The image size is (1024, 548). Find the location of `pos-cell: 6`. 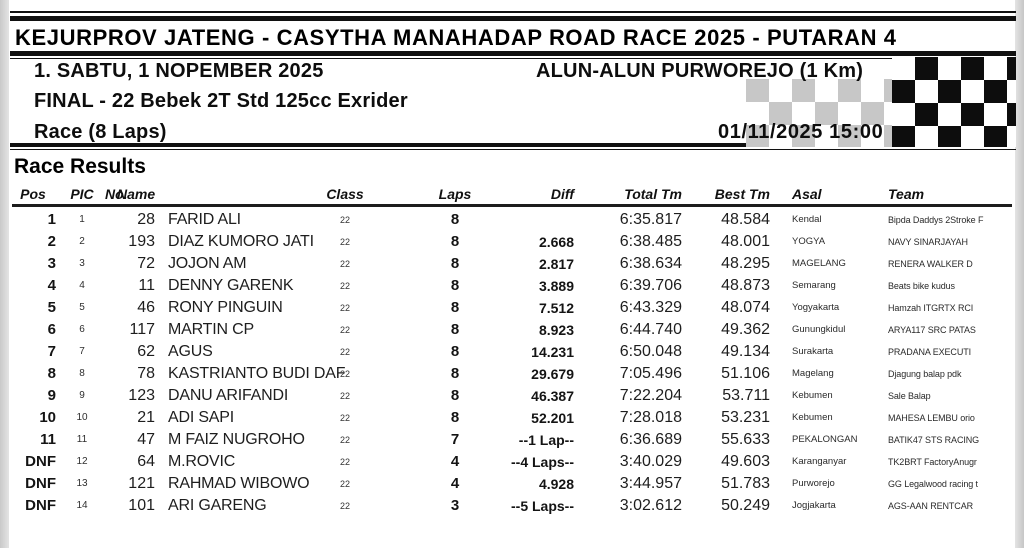

pos-cell: 6 is located at coordinates (51, 329).